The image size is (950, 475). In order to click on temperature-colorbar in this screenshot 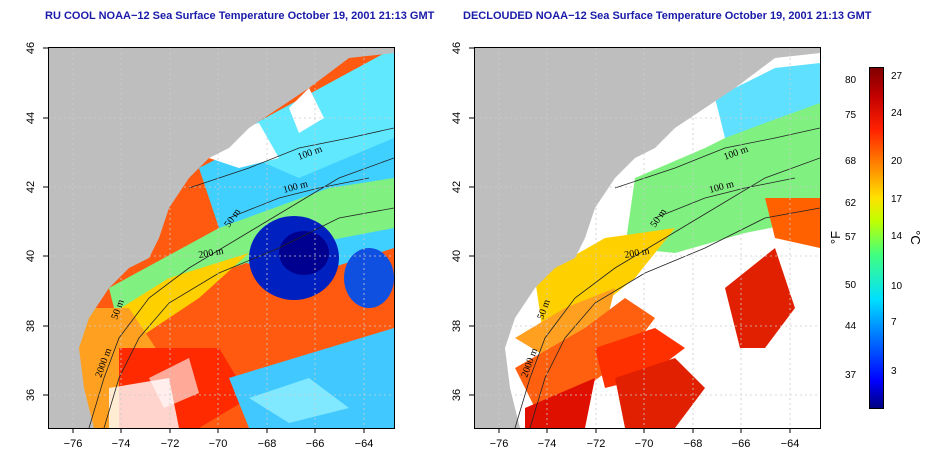, I will do `click(876, 238)`.